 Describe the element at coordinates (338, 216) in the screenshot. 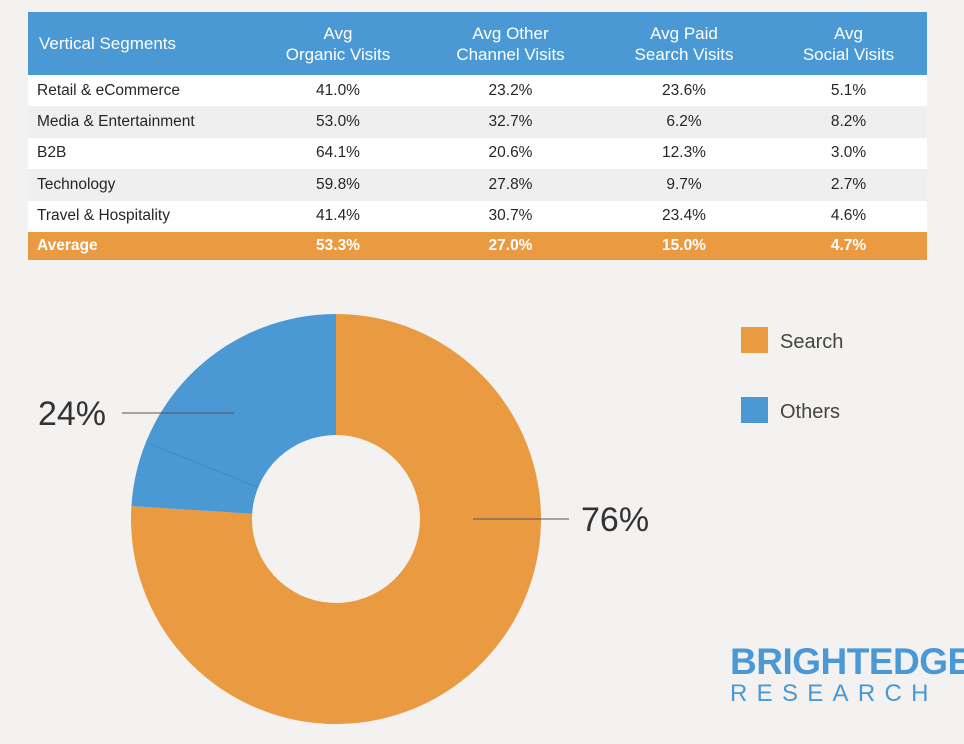

I see `organic-cell: 41.4%` at that location.